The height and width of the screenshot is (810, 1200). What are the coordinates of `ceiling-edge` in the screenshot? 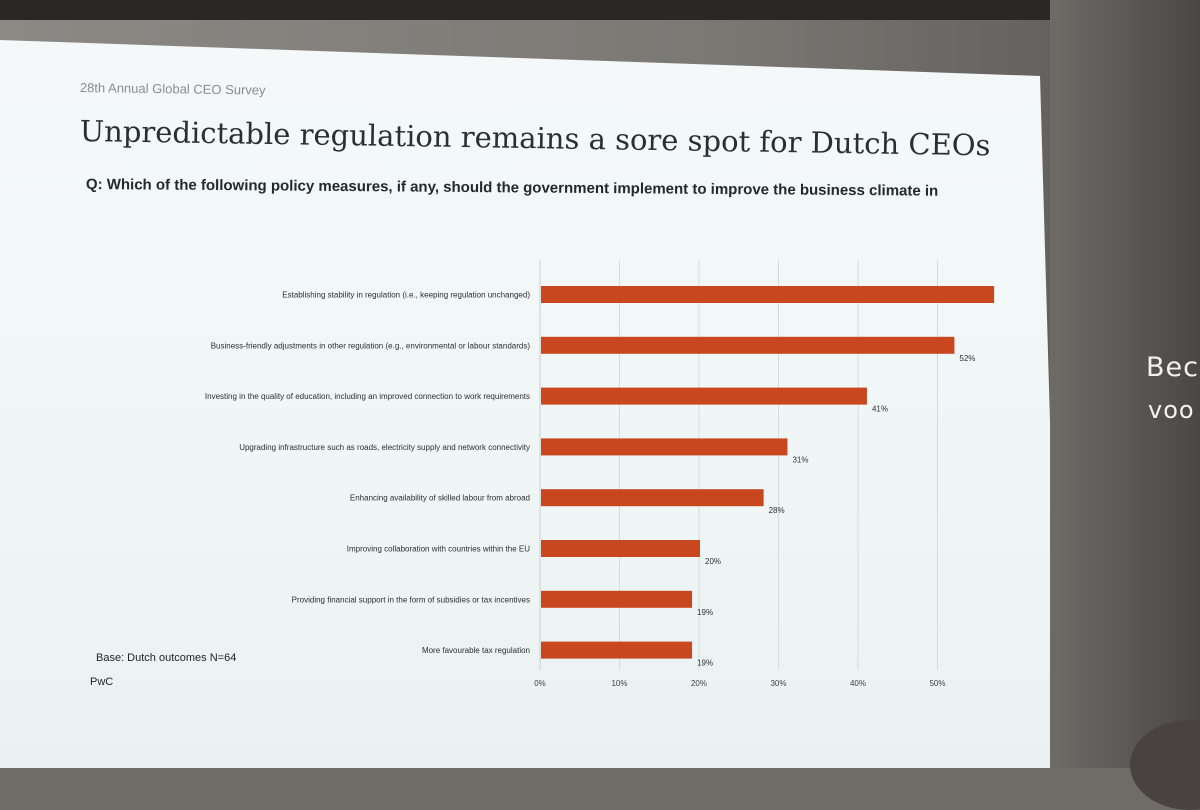 It's located at (600, 10).